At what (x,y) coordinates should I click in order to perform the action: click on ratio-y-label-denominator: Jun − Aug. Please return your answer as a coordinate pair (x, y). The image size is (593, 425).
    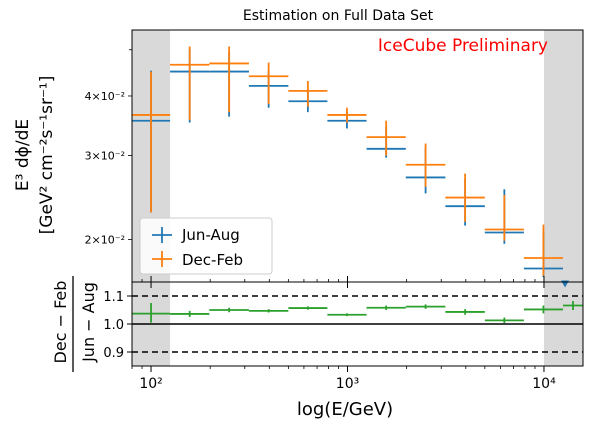
    Looking at the image, I should click on (88, 322).